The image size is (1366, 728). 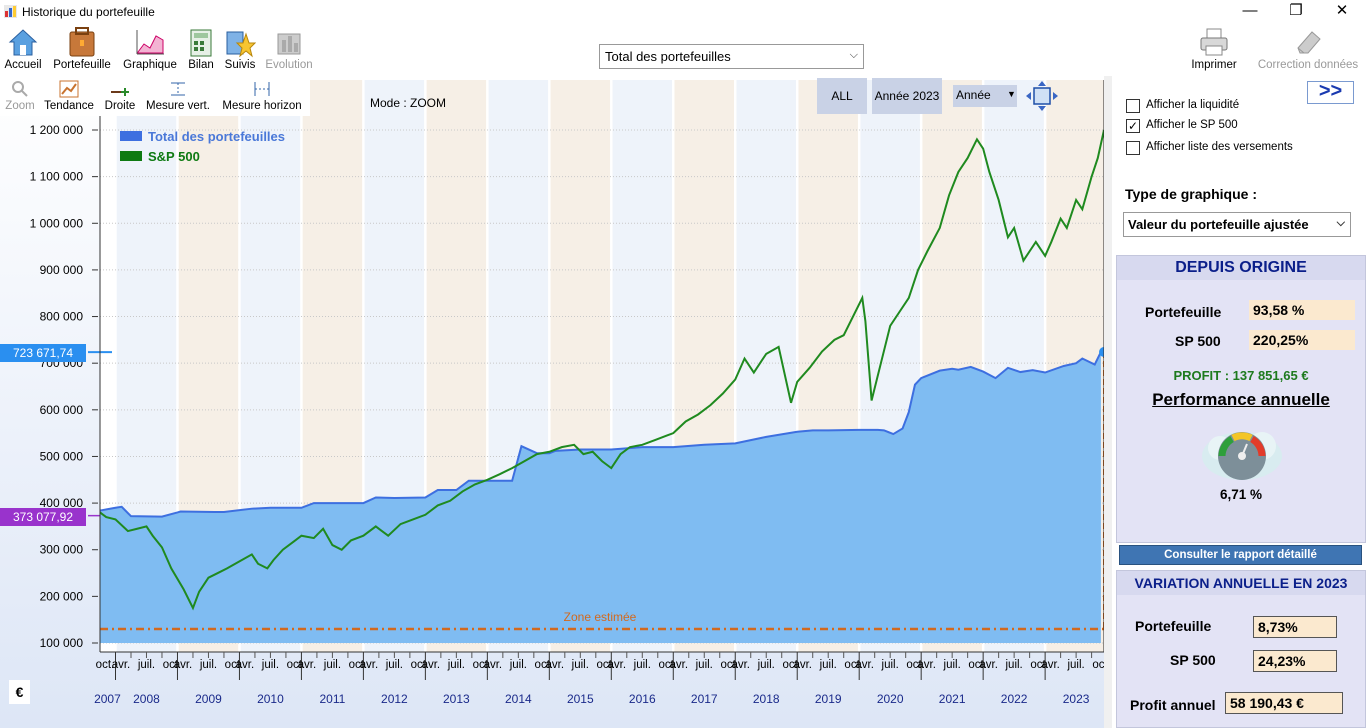 What do you see at coordinates (146, 699) in the screenshot?
I see `x-year-label: 2008` at bounding box center [146, 699].